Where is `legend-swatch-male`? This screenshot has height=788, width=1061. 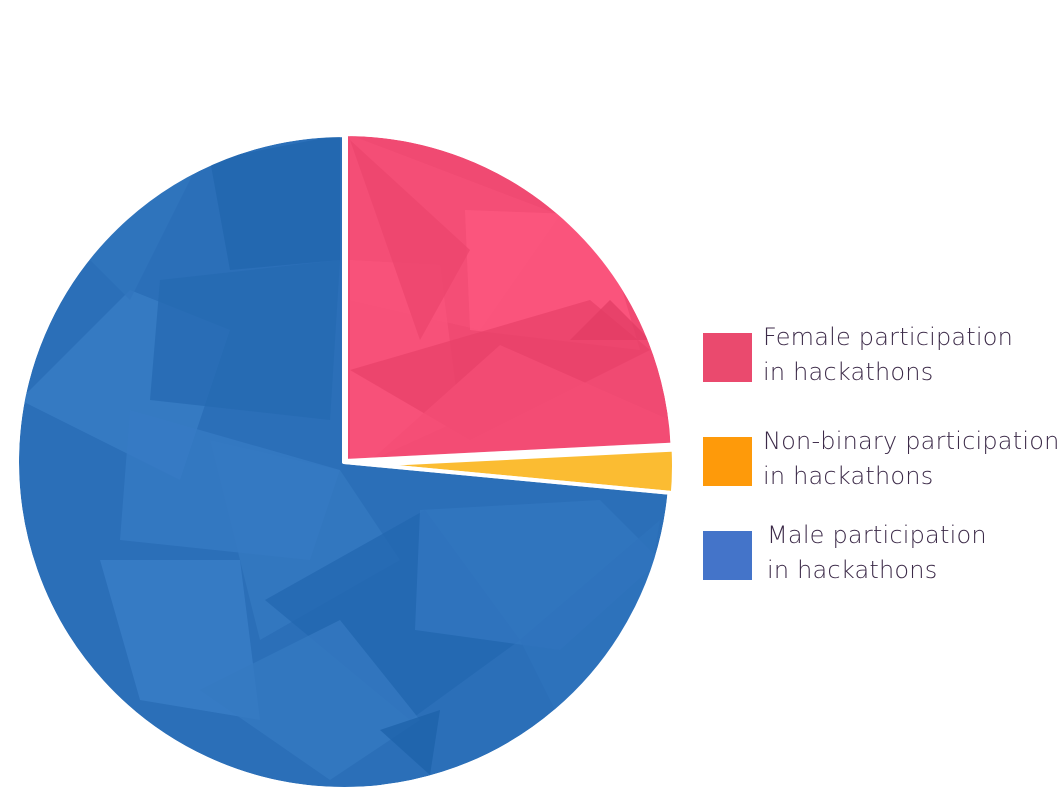 legend-swatch-male is located at coordinates (727, 555).